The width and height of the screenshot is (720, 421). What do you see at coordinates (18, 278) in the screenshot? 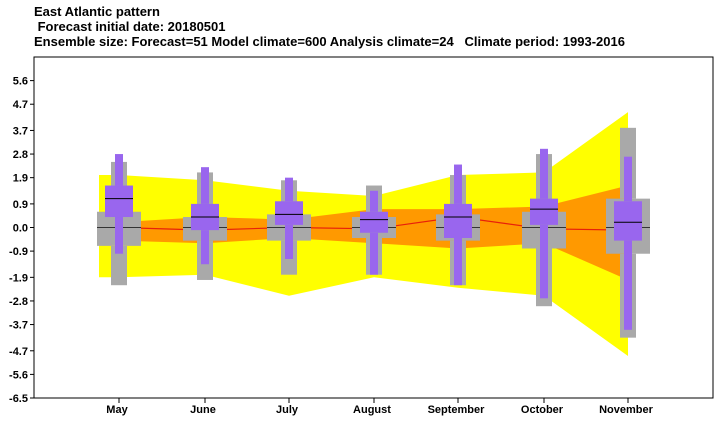
I see `y-tick-label: -1.9` at bounding box center [18, 278].